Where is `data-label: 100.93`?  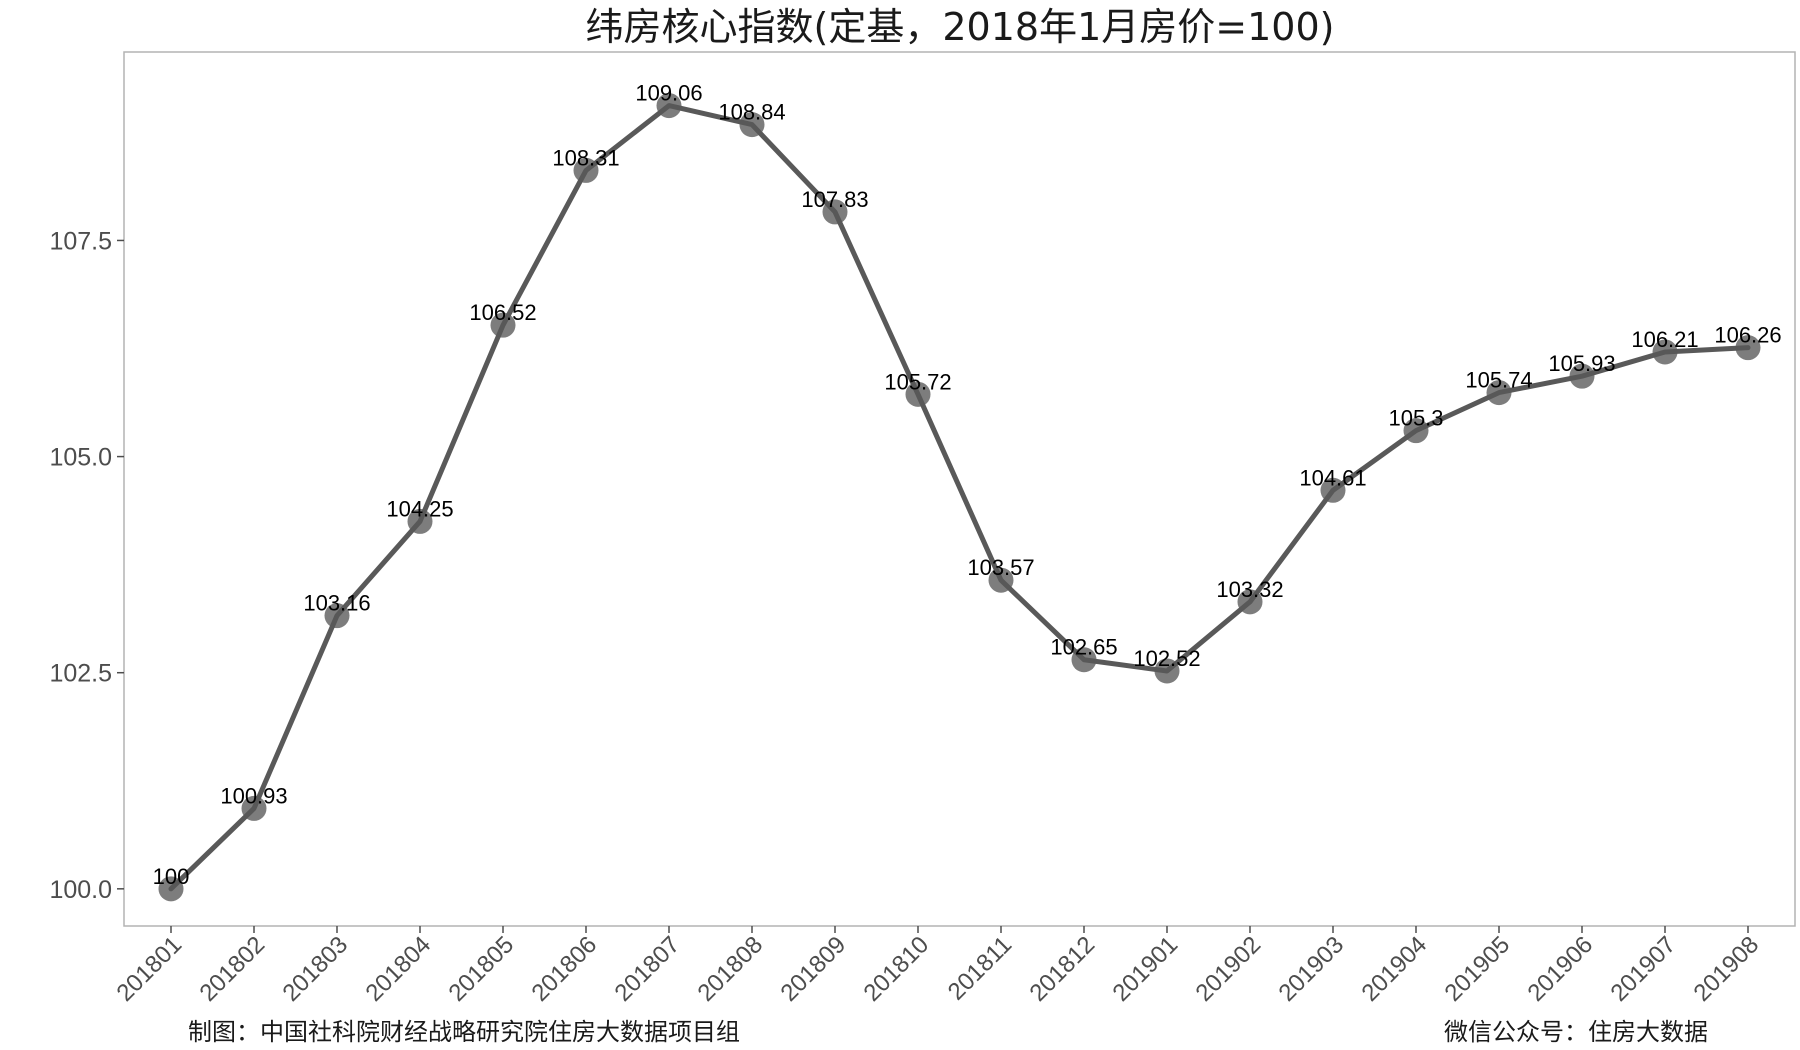
data-label: 100.93 is located at coordinates (253, 795).